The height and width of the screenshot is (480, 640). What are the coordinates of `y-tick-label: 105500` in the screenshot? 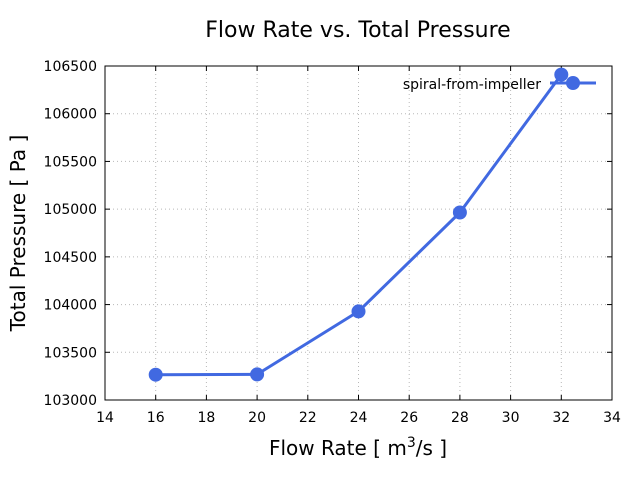 It's located at (70, 162).